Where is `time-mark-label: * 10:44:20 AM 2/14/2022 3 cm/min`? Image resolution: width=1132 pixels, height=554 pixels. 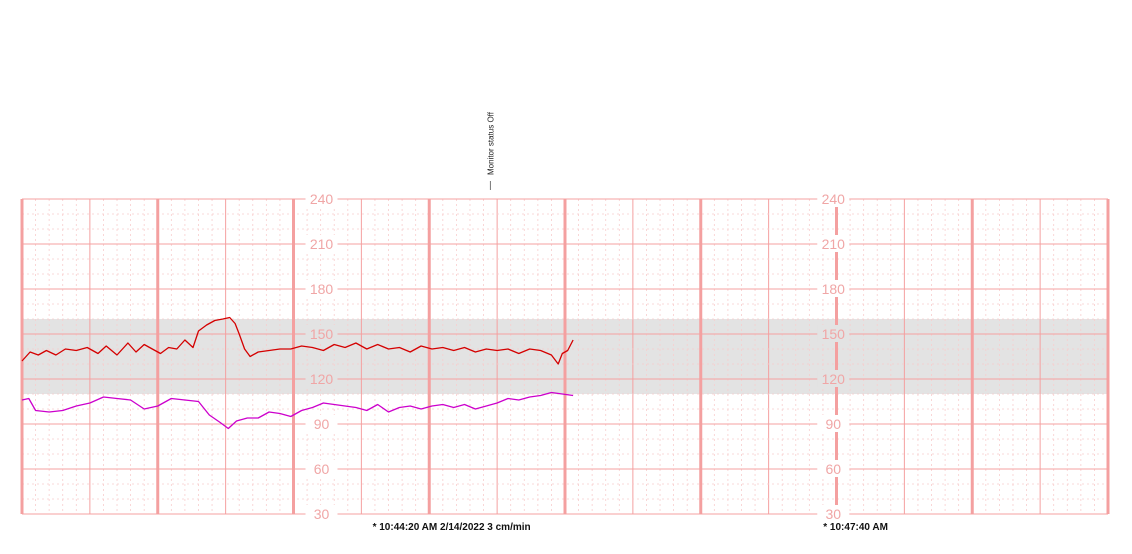 time-mark-label: * 10:44:20 AM 2/14/2022 3 cm/min is located at coordinates (452, 527).